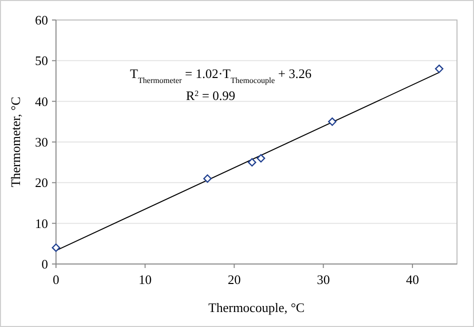 The height and width of the screenshot is (327, 474). What do you see at coordinates (41, 182) in the screenshot?
I see `y-tick-label: 20` at bounding box center [41, 182].